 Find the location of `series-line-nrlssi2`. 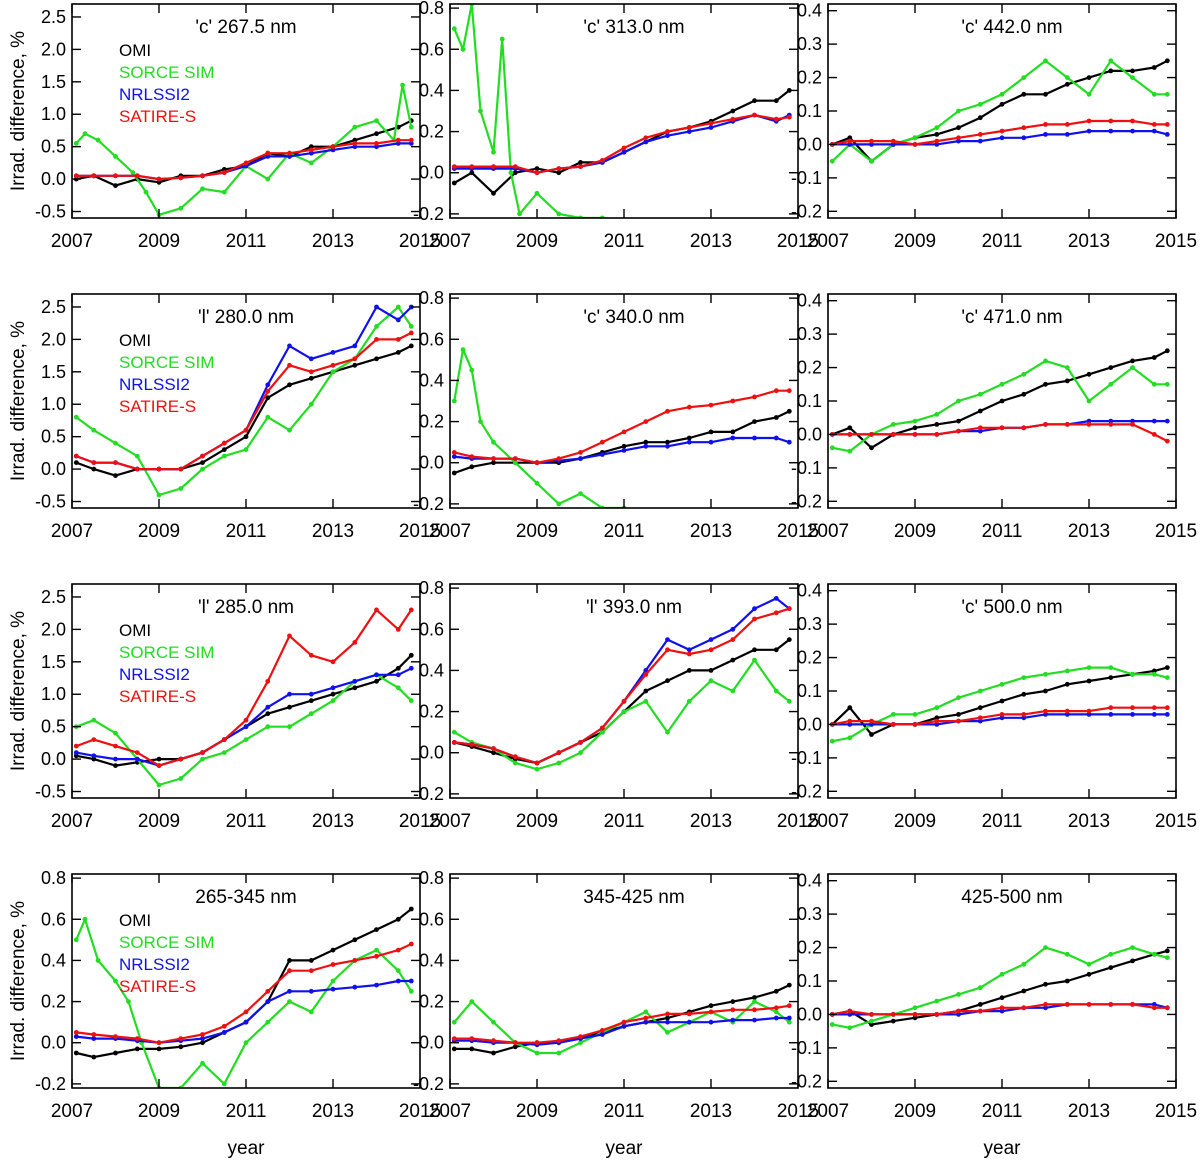

series-line-nrlssi2 is located at coordinates (1000, 1009).